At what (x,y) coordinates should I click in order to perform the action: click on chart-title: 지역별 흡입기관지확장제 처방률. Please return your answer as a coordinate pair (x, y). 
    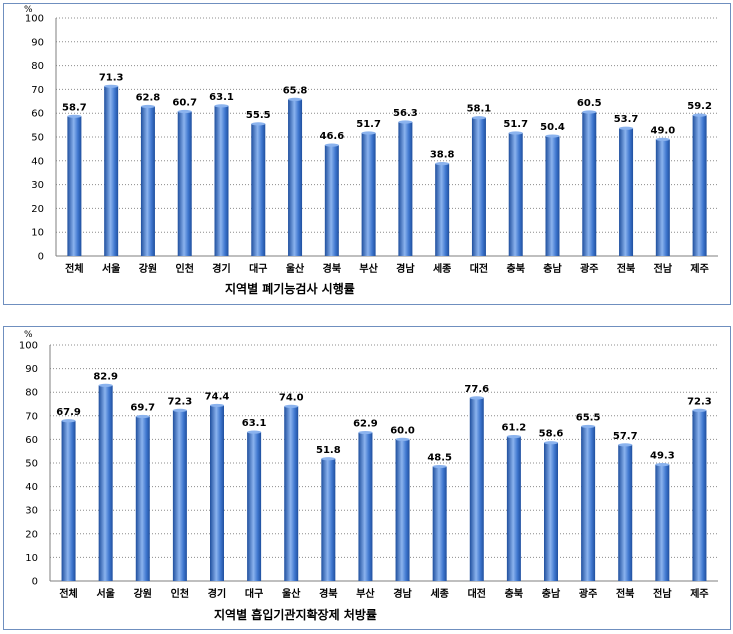
    Looking at the image, I should click on (295, 614).